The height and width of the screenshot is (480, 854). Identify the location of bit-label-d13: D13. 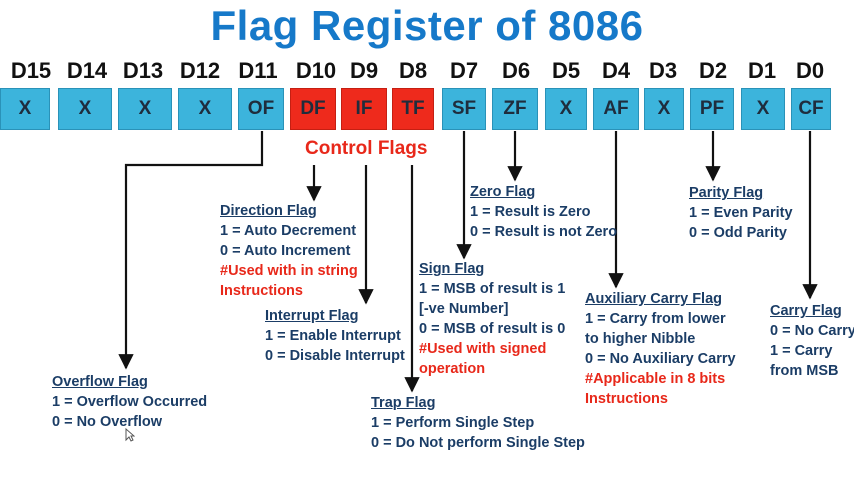
(143, 70).